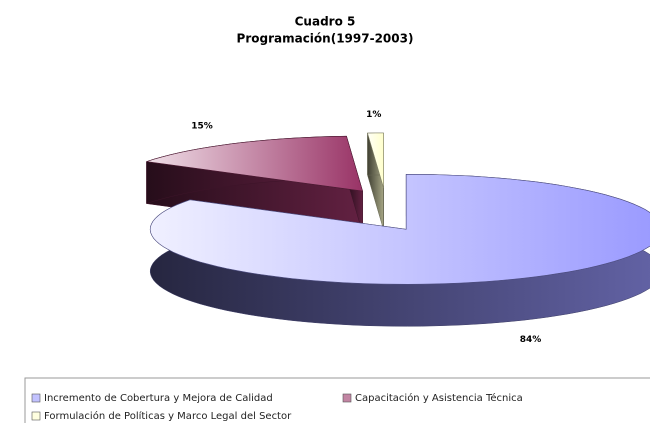 The height and width of the screenshot is (423, 650). I want to click on legend-box, so click(337, 400).